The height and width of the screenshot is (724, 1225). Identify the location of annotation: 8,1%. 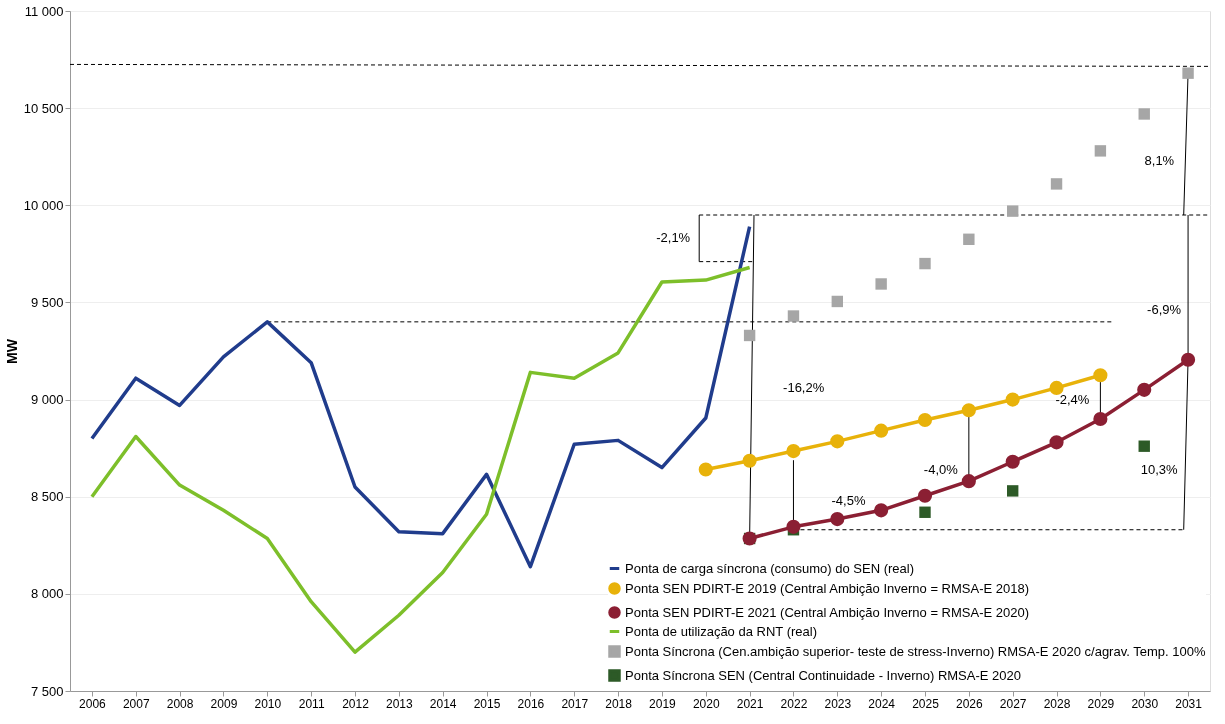
(1159, 160).